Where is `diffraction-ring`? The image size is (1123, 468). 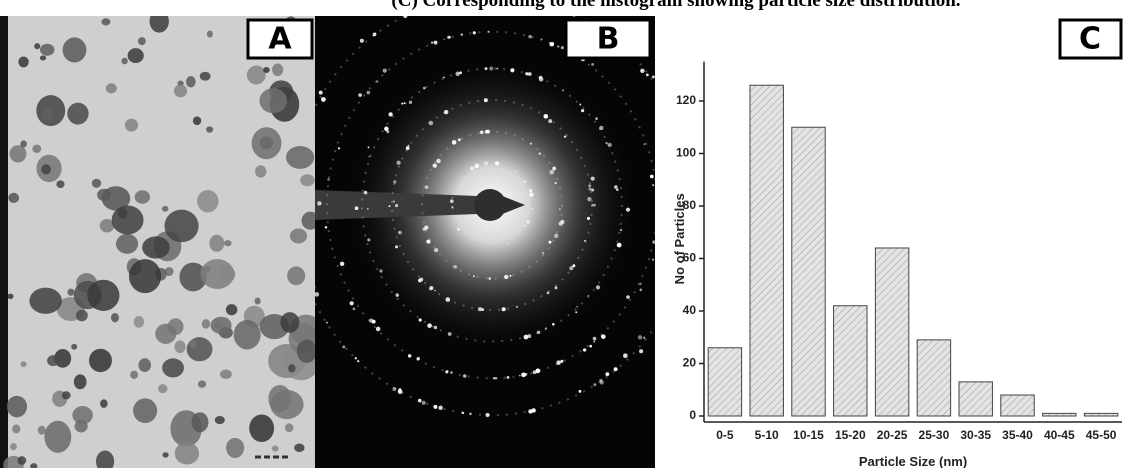 diffraction-ring is located at coordinates (492, 205).